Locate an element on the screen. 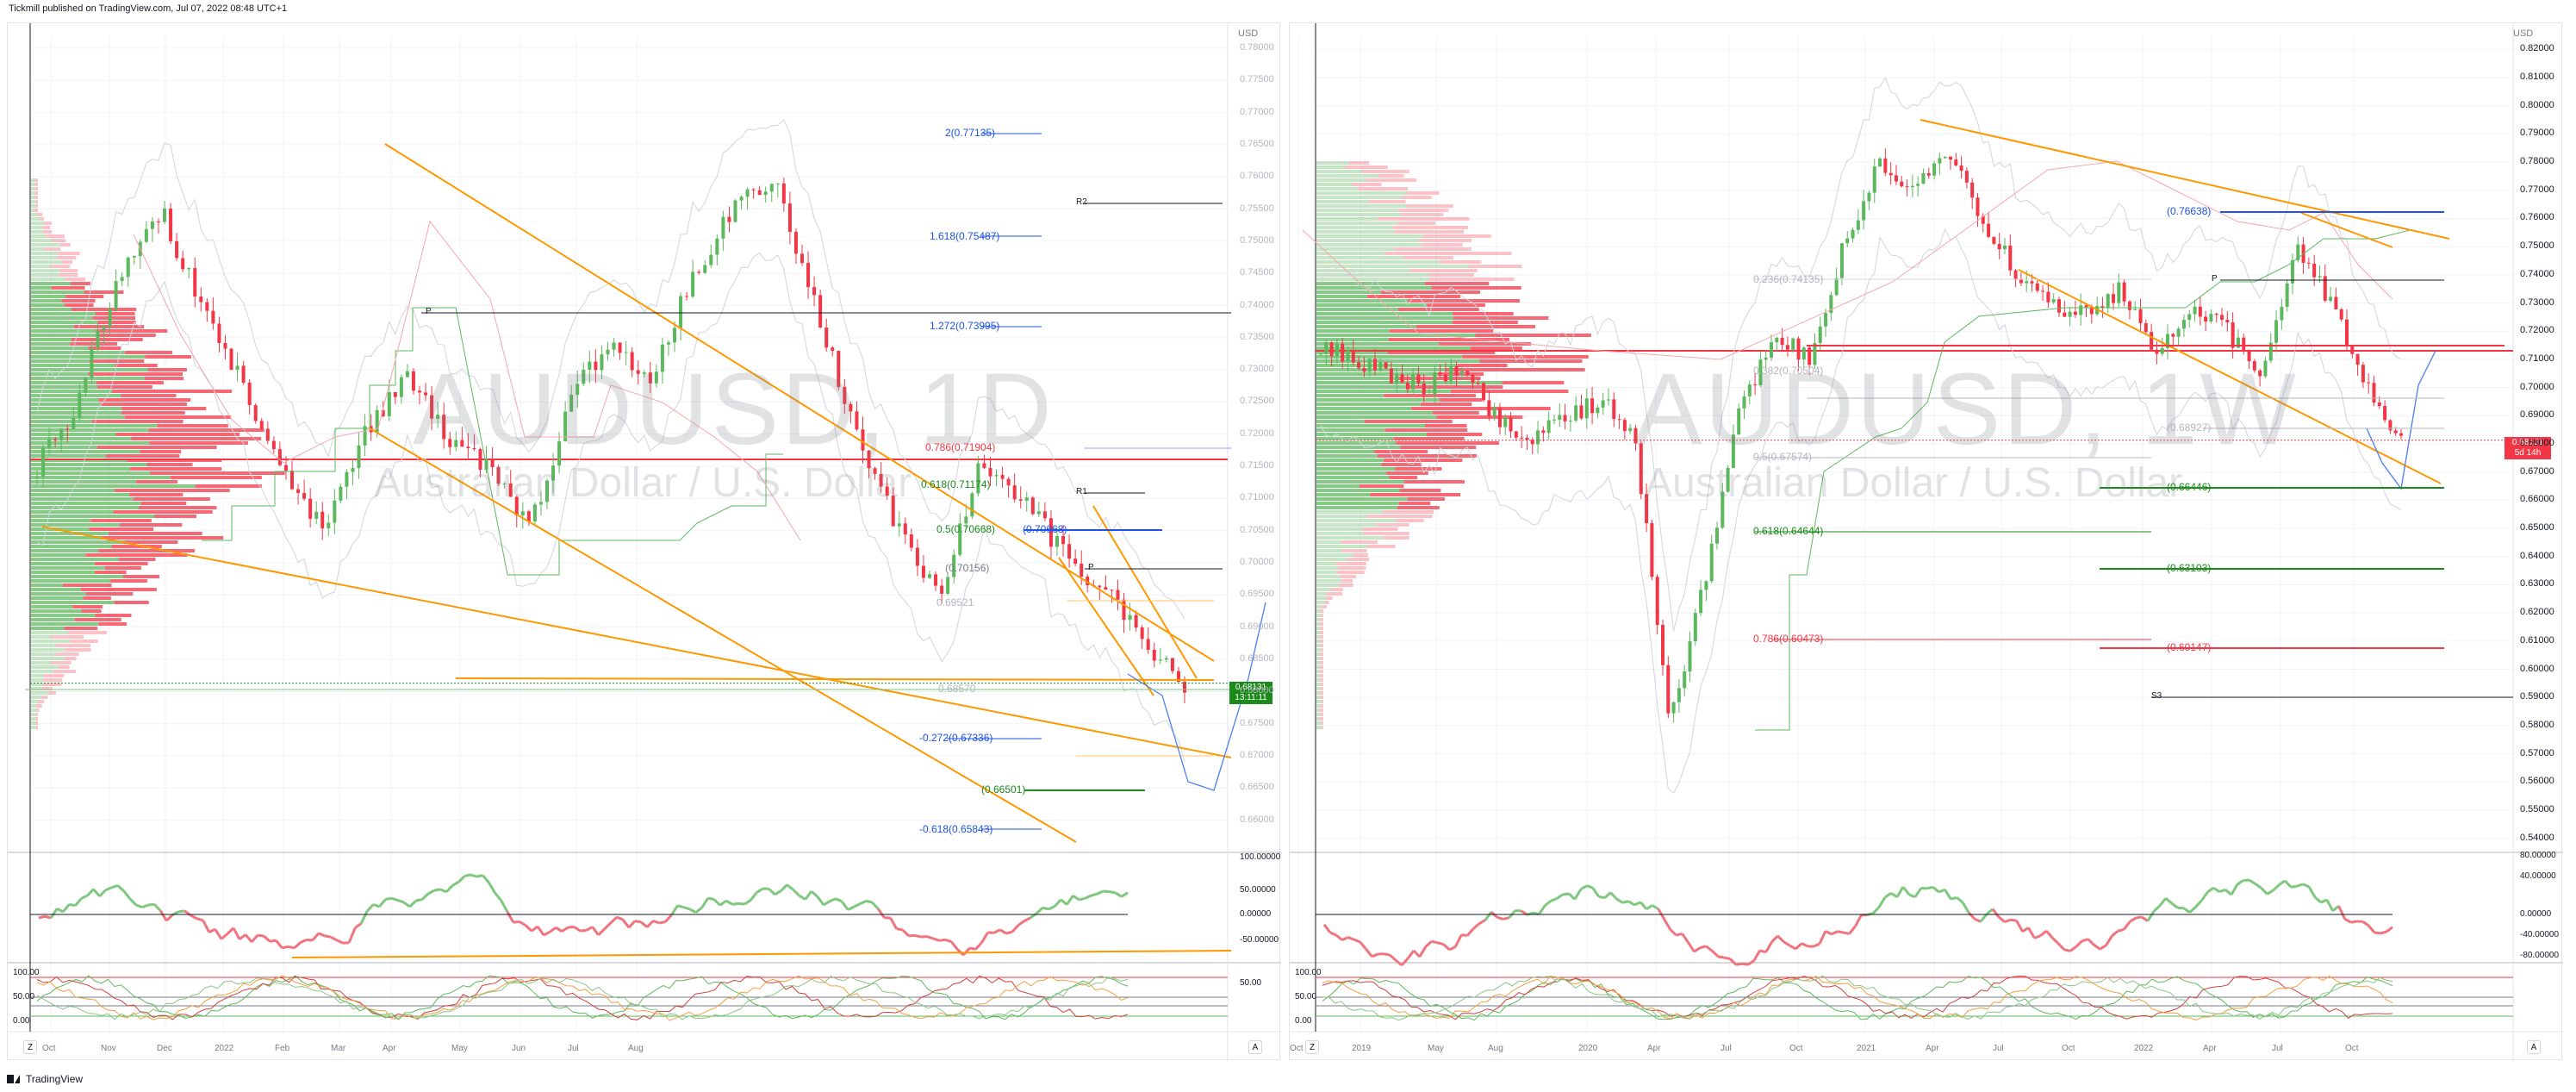  projection-path is located at coordinates (1196, 697).